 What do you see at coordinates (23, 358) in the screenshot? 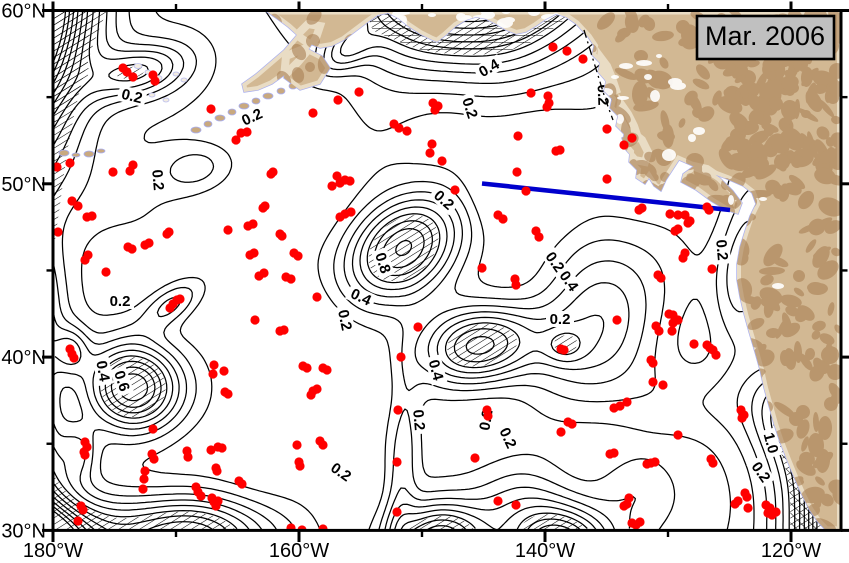
I see `svg-text: 40°N` at bounding box center [23, 358].